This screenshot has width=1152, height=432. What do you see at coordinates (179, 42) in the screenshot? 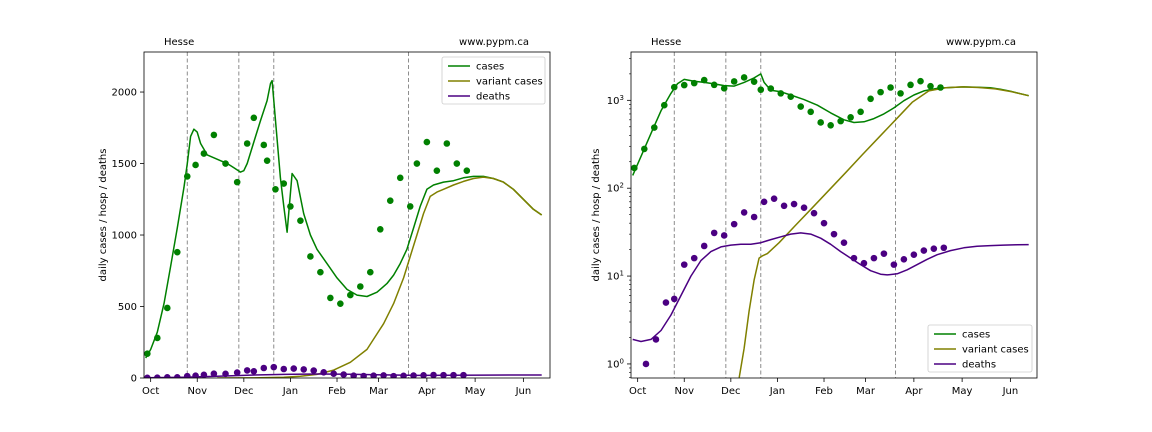
I see `left-region-label: Hesse` at bounding box center [179, 42].